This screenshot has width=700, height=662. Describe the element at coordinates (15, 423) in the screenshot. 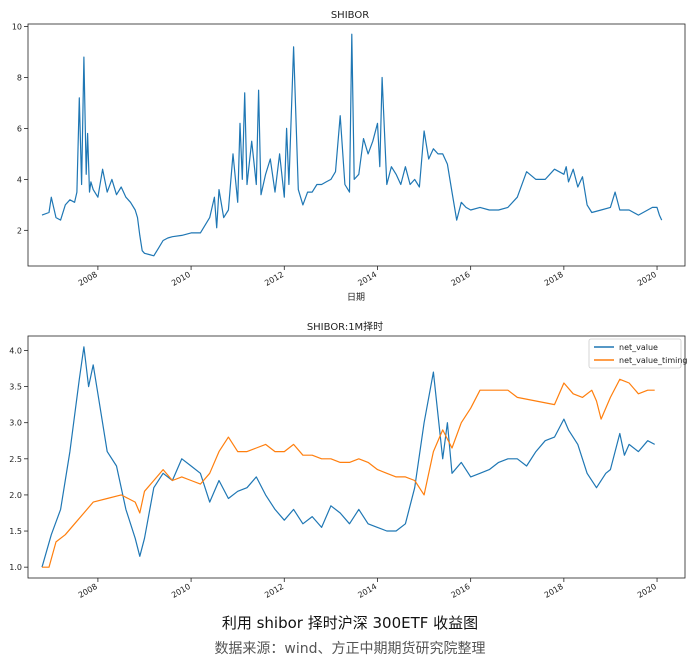

I see `timing-ytick-label: 3.0` at that location.